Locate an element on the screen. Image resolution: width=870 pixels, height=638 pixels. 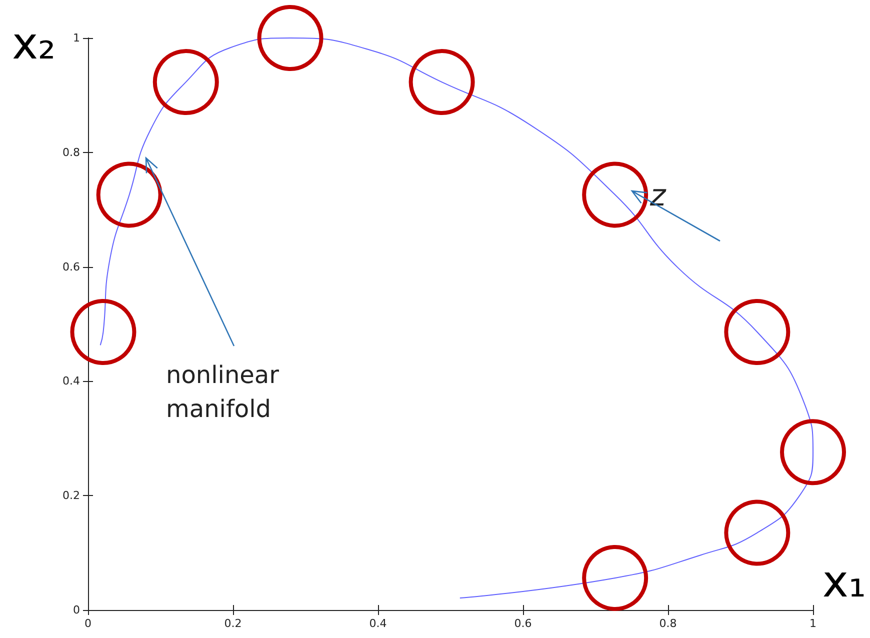
x-tick-label: 0.8 is located at coordinates (668, 623).